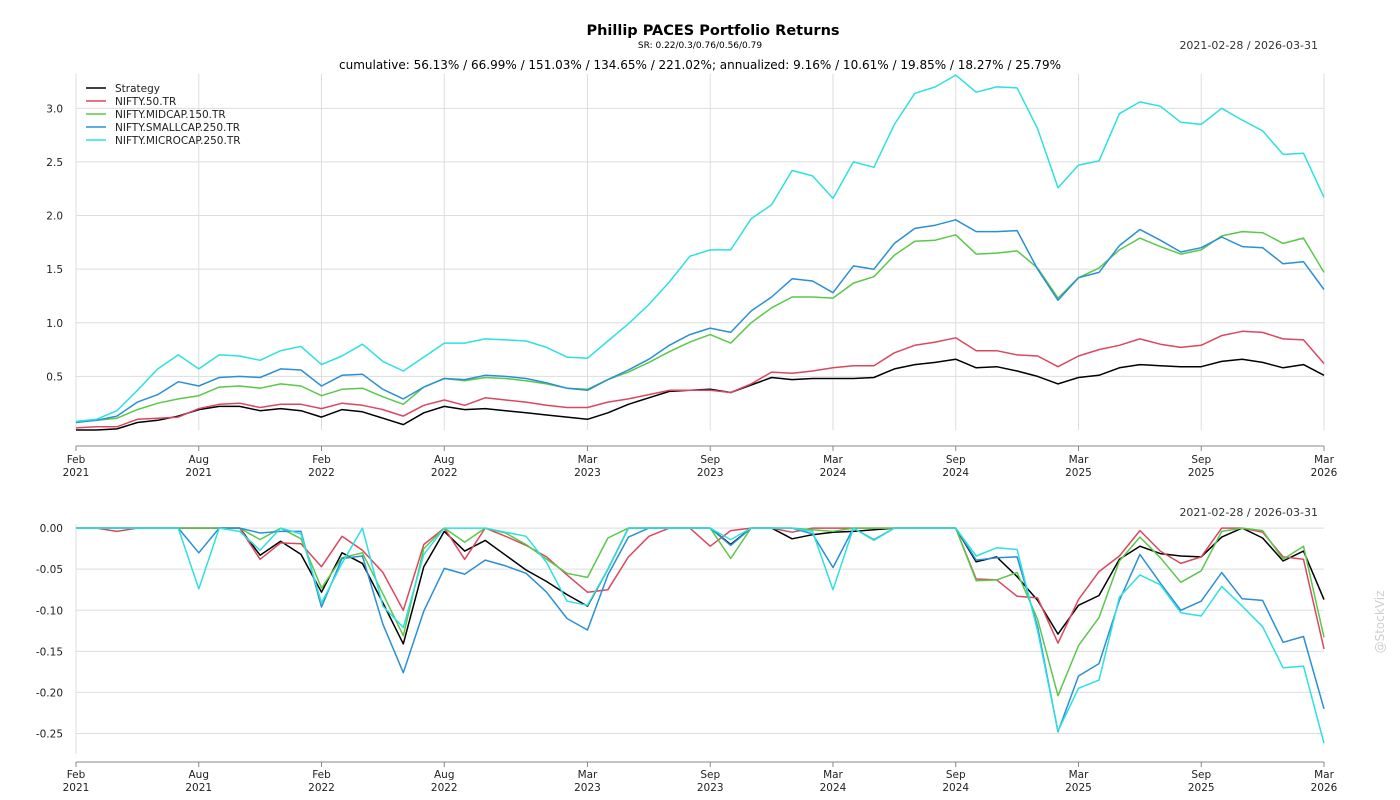  Describe the element at coordinates (1324, 466) in the screenshot. I see `top-x-tick-label: Mar 2026` at that location.